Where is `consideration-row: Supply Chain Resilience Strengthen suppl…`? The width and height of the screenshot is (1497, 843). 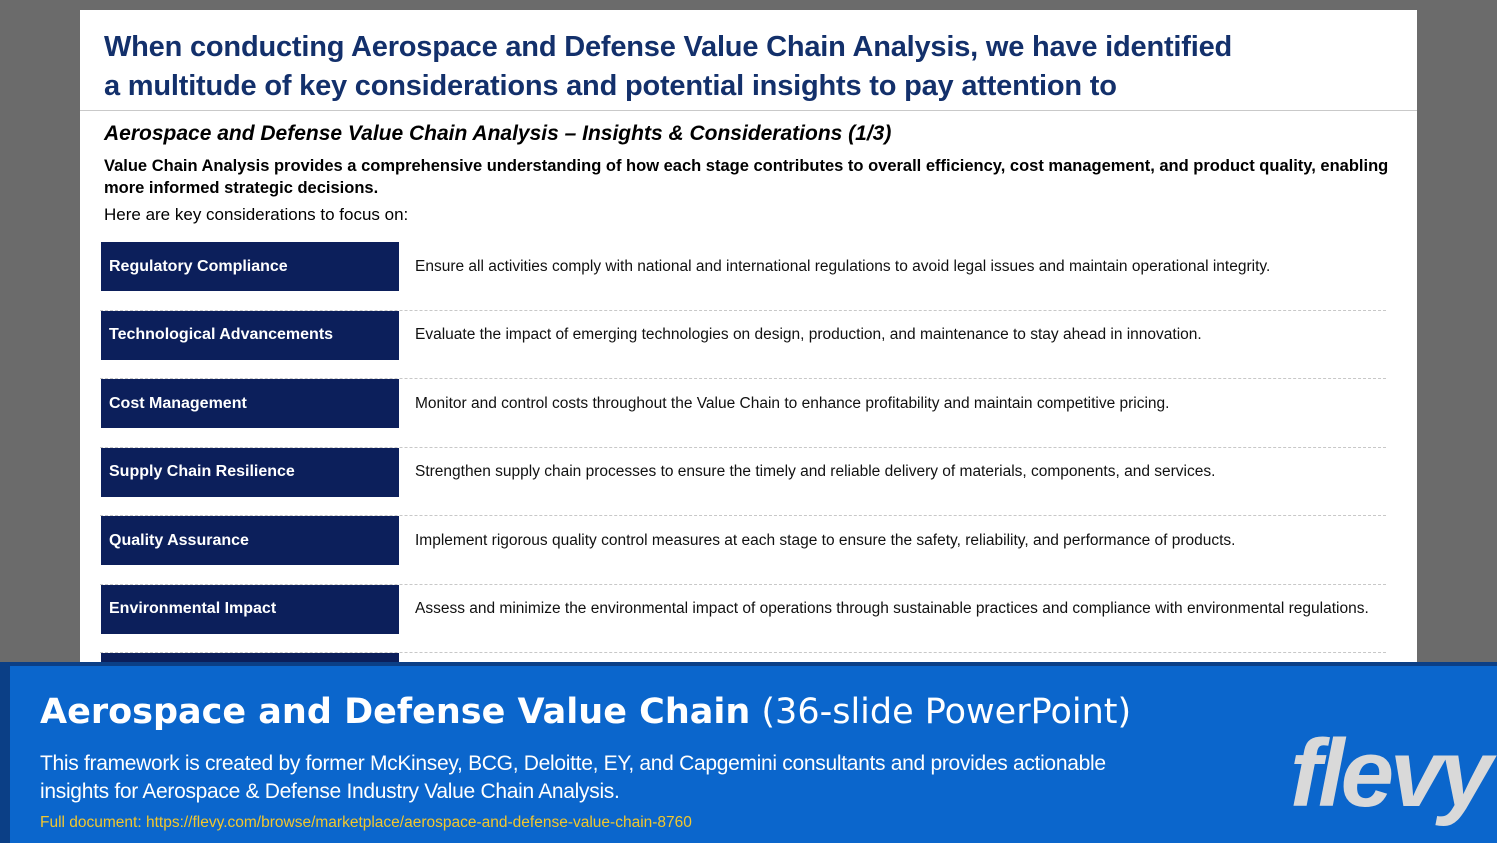 consideration-row: Supply Chain Resilience Strengthen suppl… is located at coordinates (743, 482).